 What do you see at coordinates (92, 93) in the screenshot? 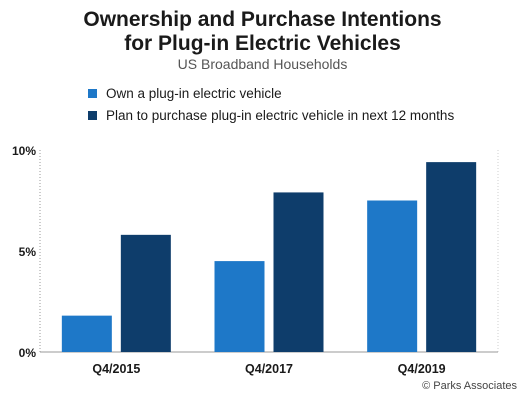
I see `legend-swatch-own` at bounding box center [92, 93].